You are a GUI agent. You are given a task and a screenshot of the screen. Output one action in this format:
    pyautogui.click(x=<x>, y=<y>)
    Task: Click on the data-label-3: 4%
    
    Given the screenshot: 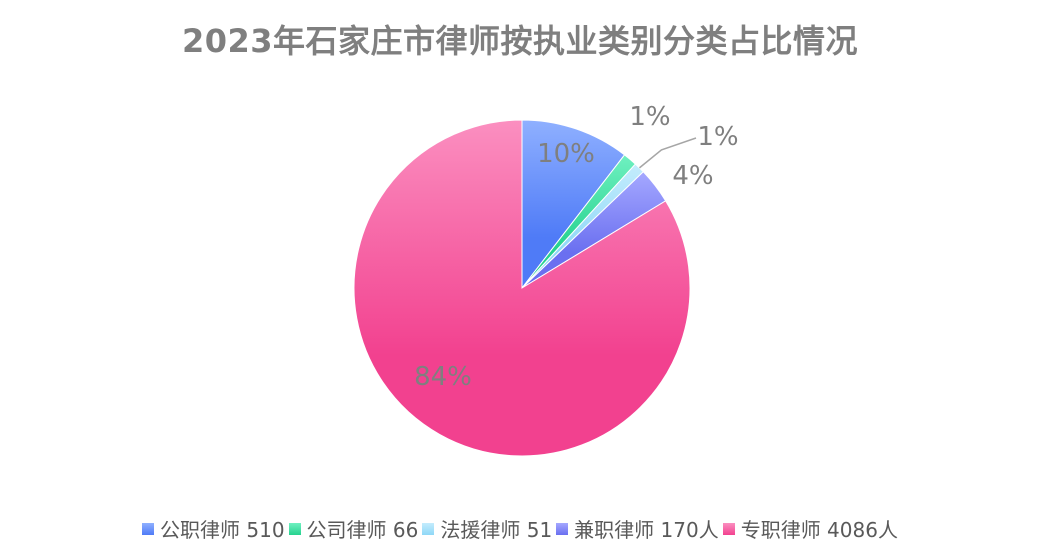 What is the action you would take?
    pyautogui.click(x=692, y=176)
    